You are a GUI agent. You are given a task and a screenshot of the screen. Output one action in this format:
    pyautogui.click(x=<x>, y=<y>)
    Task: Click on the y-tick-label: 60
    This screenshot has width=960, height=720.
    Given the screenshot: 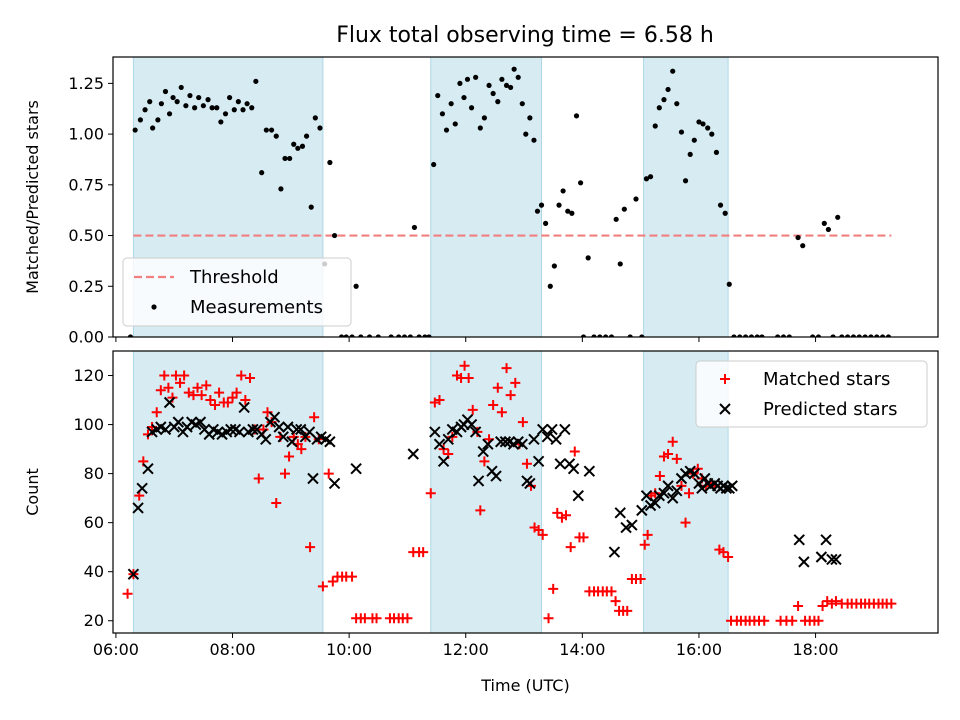 What is the action you would take?
    pyautogui.click(x=94, y=522)
    